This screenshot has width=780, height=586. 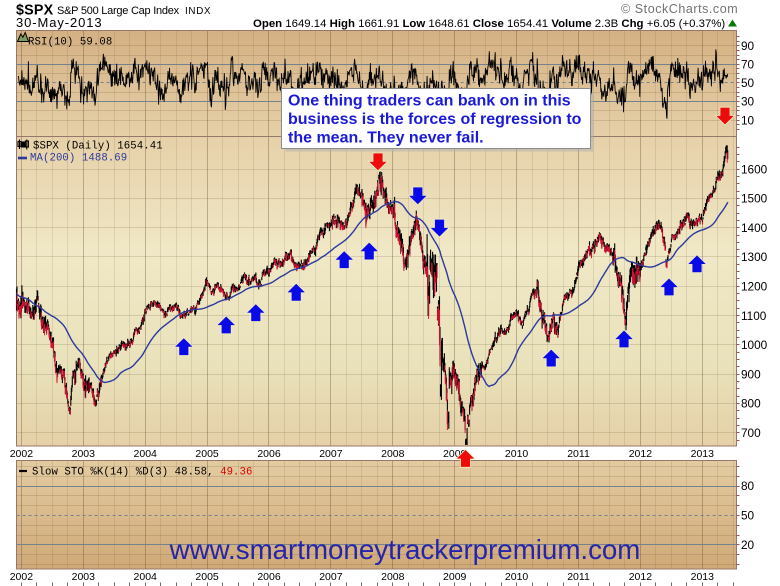 I want to click on svg-text:business is the forces of regr: business is the forces of regression to, so click(x=435, y=119).